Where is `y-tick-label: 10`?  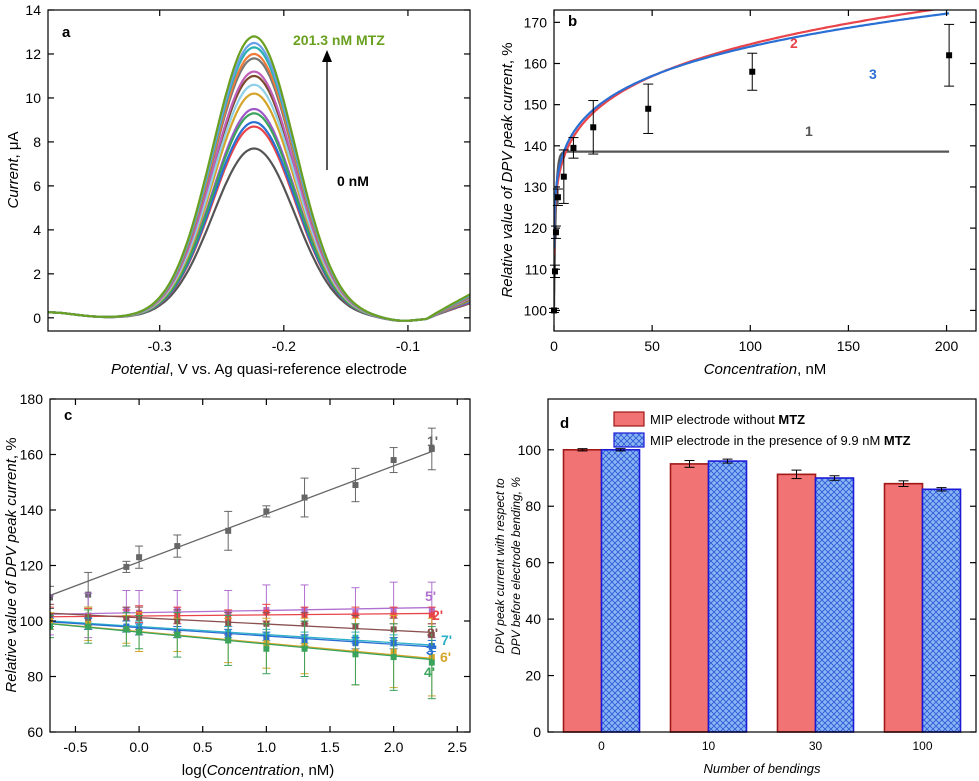 y-tick-label: 10 is located at coordinates (33, 98).